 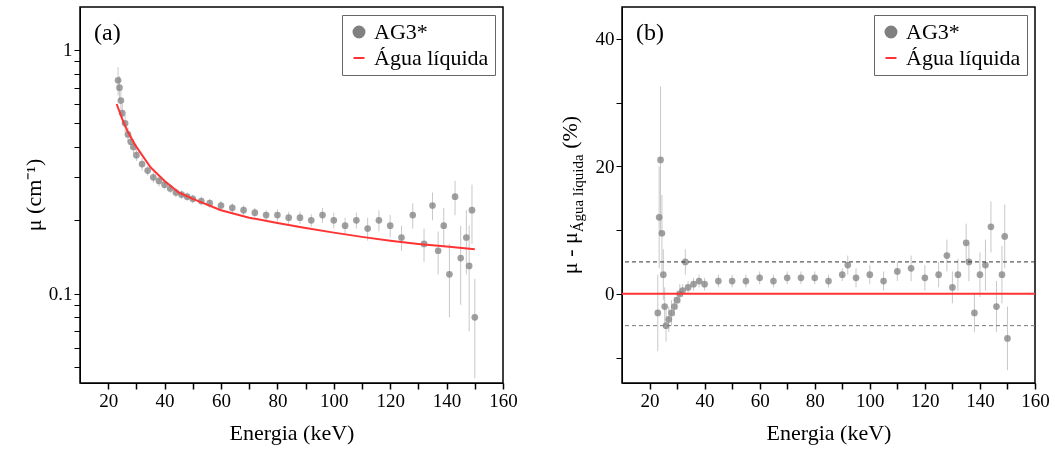 What do you see at coordinates (33, 195) in the screenshot?
I see `y-axis-title: μ (cm⁻¹)` at bounding box center [33, 195].